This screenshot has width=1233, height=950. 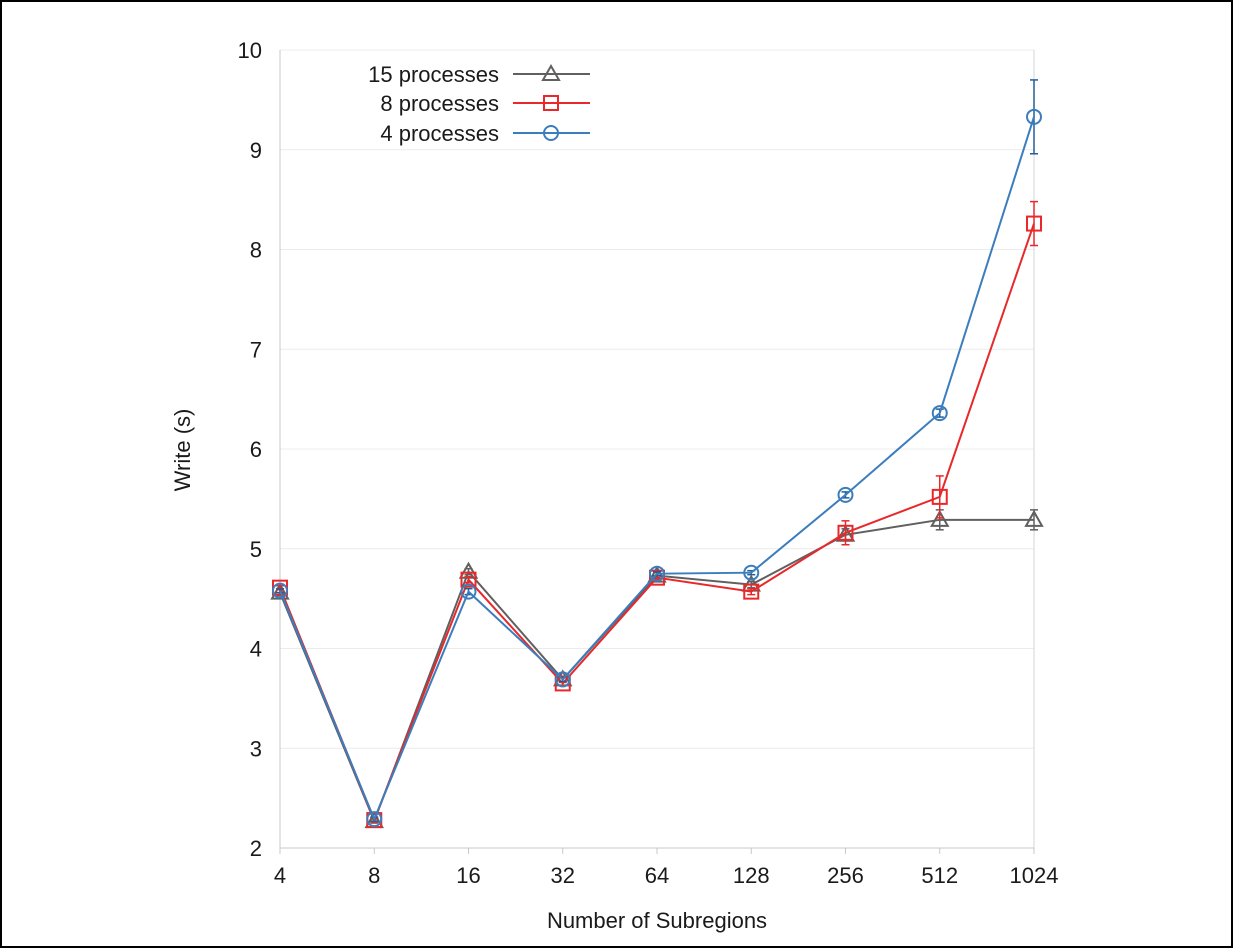 What do you see at coordinates (657, 920) in the screenshot?
I see `x-axis-label: Number of Subregions` at bounding box center [657, 920].